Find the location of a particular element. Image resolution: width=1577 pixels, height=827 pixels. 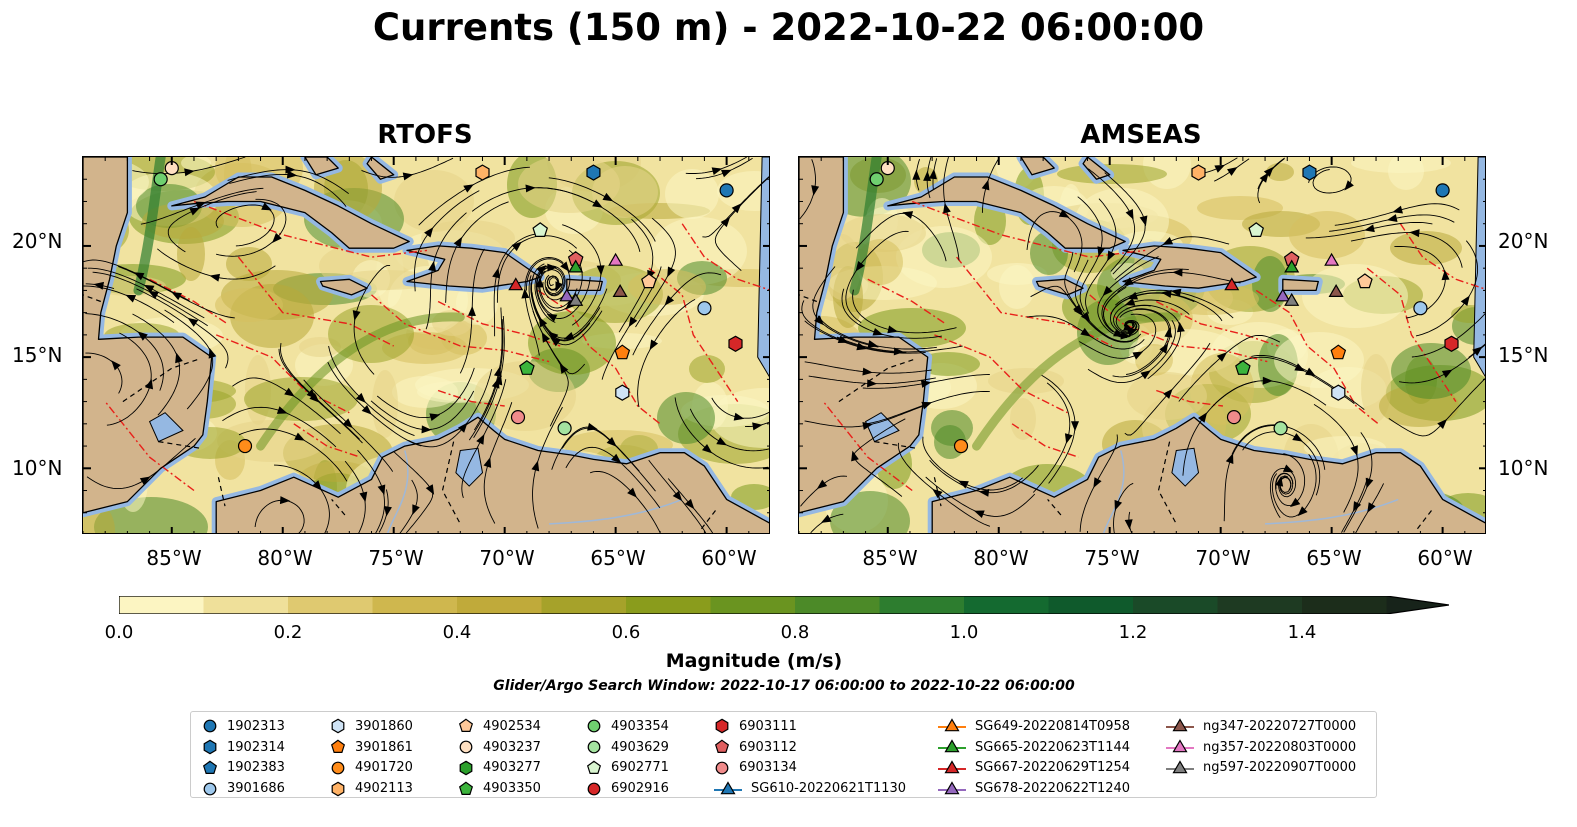

legend-circle-icon is located at coordinates (210, 726).